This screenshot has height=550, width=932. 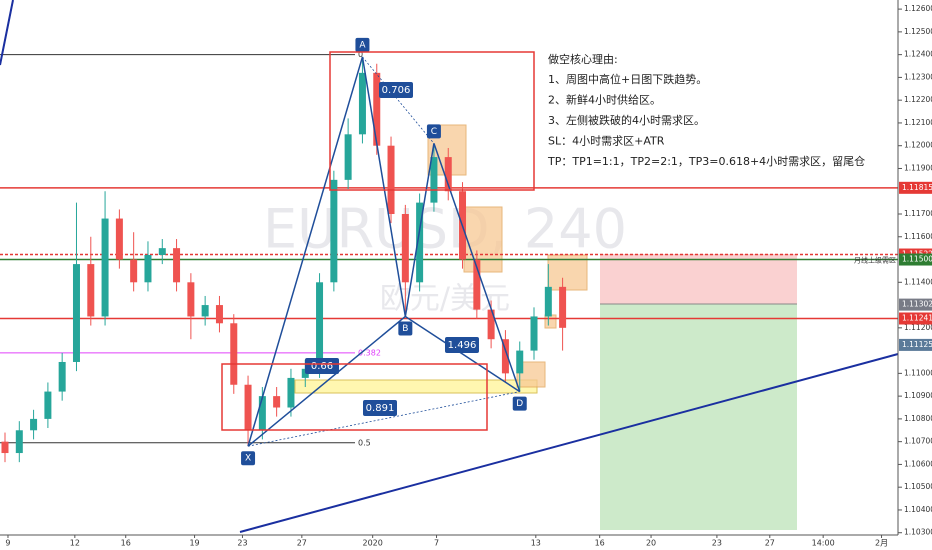 I want to click on note-line: TP：TP1=1:1，TP2=2:1，TP3=0.618+4小时需求区，留尾仓, so click(x=706, y=161).